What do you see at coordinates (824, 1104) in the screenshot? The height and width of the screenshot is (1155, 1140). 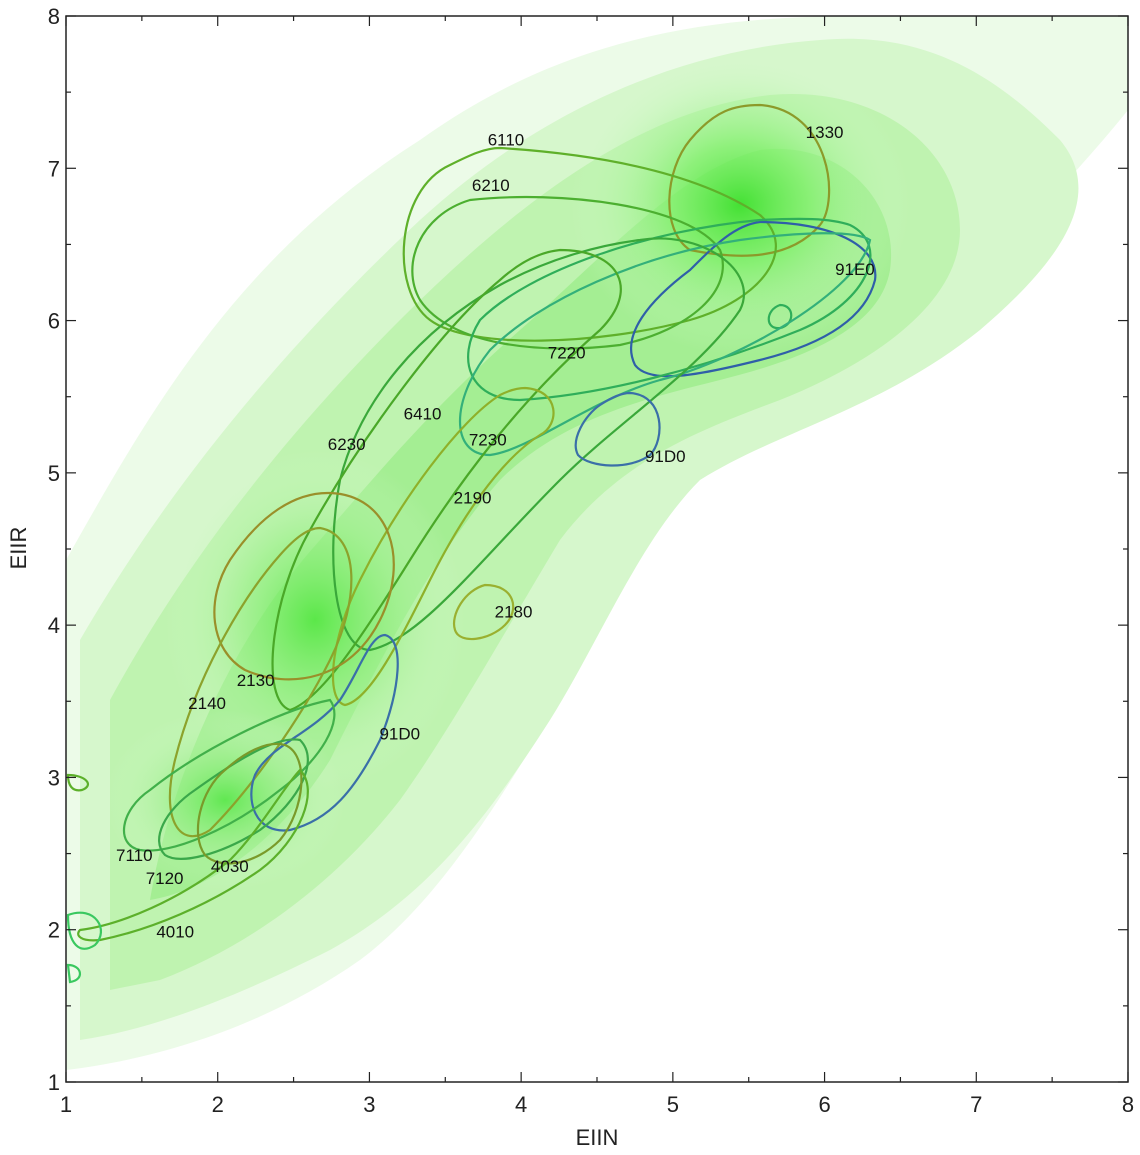 I see `x-tick-label: 6` at bounding box center [824, 1104].